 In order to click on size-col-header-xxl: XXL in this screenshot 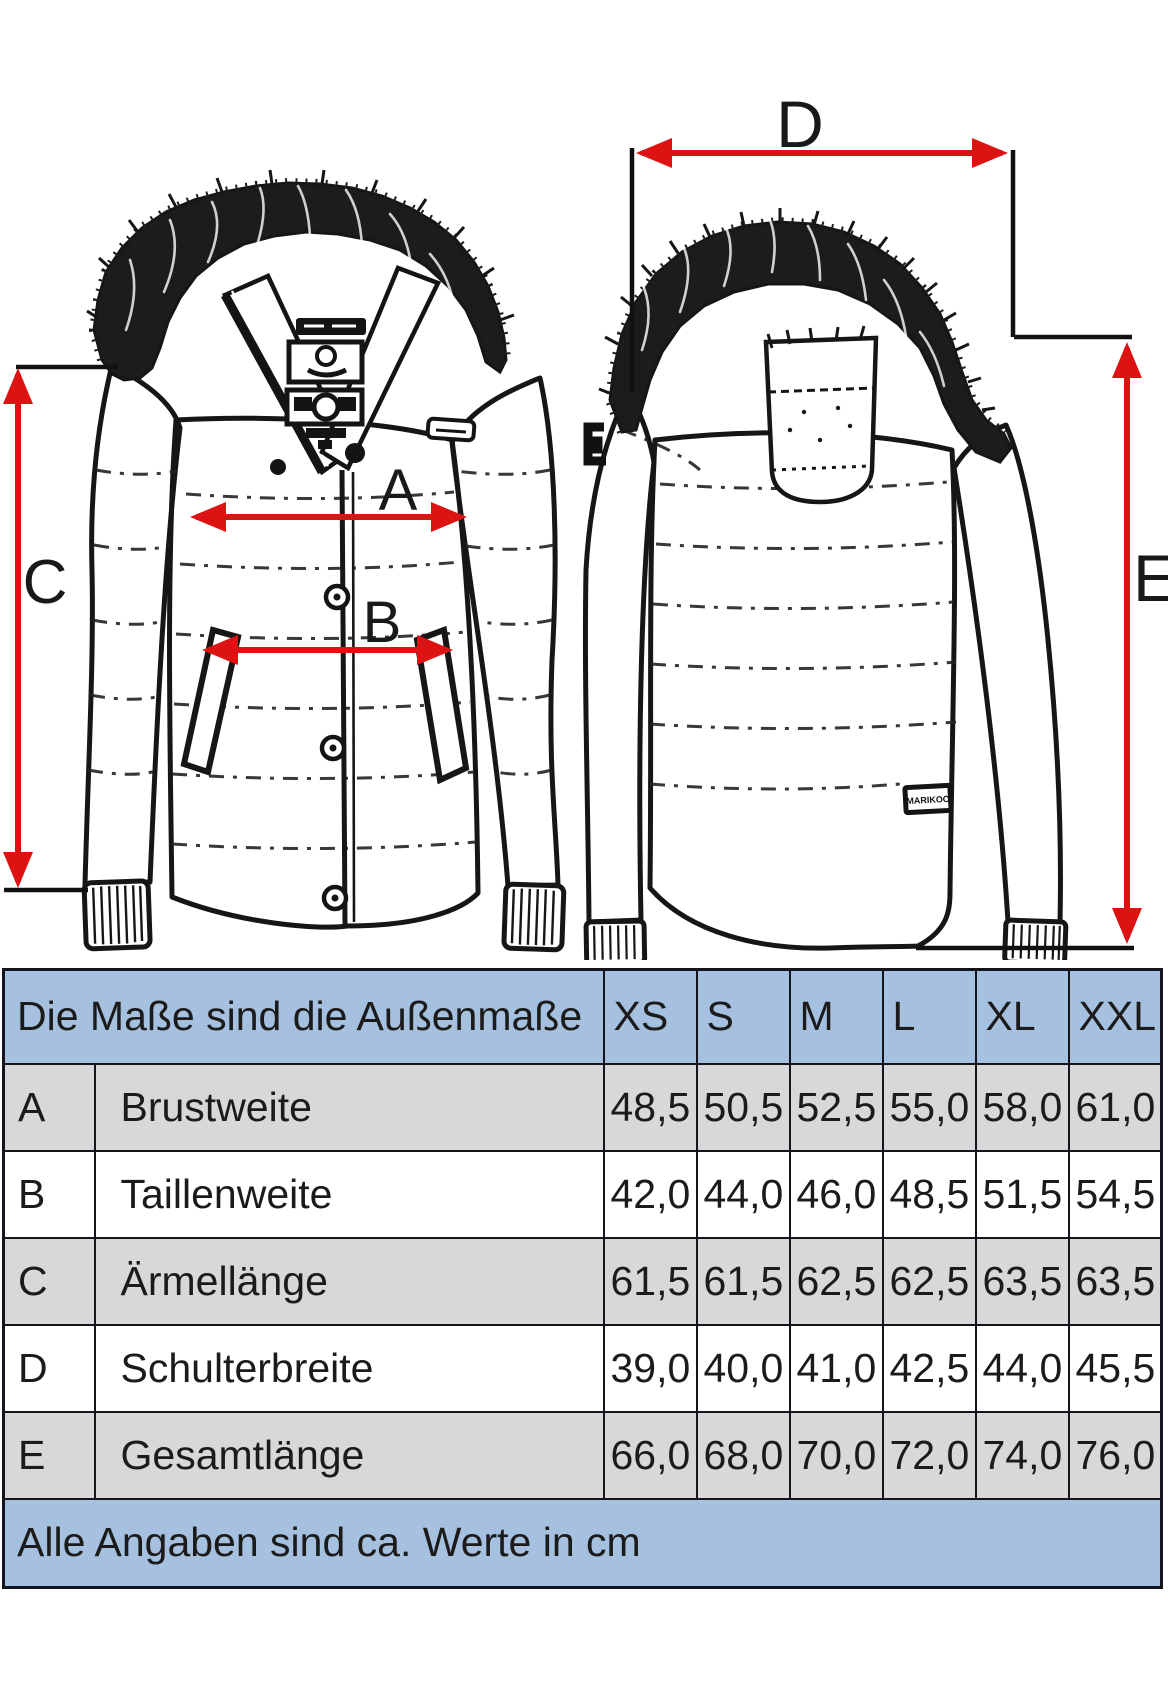, I will do `click(1115, 1016)`.